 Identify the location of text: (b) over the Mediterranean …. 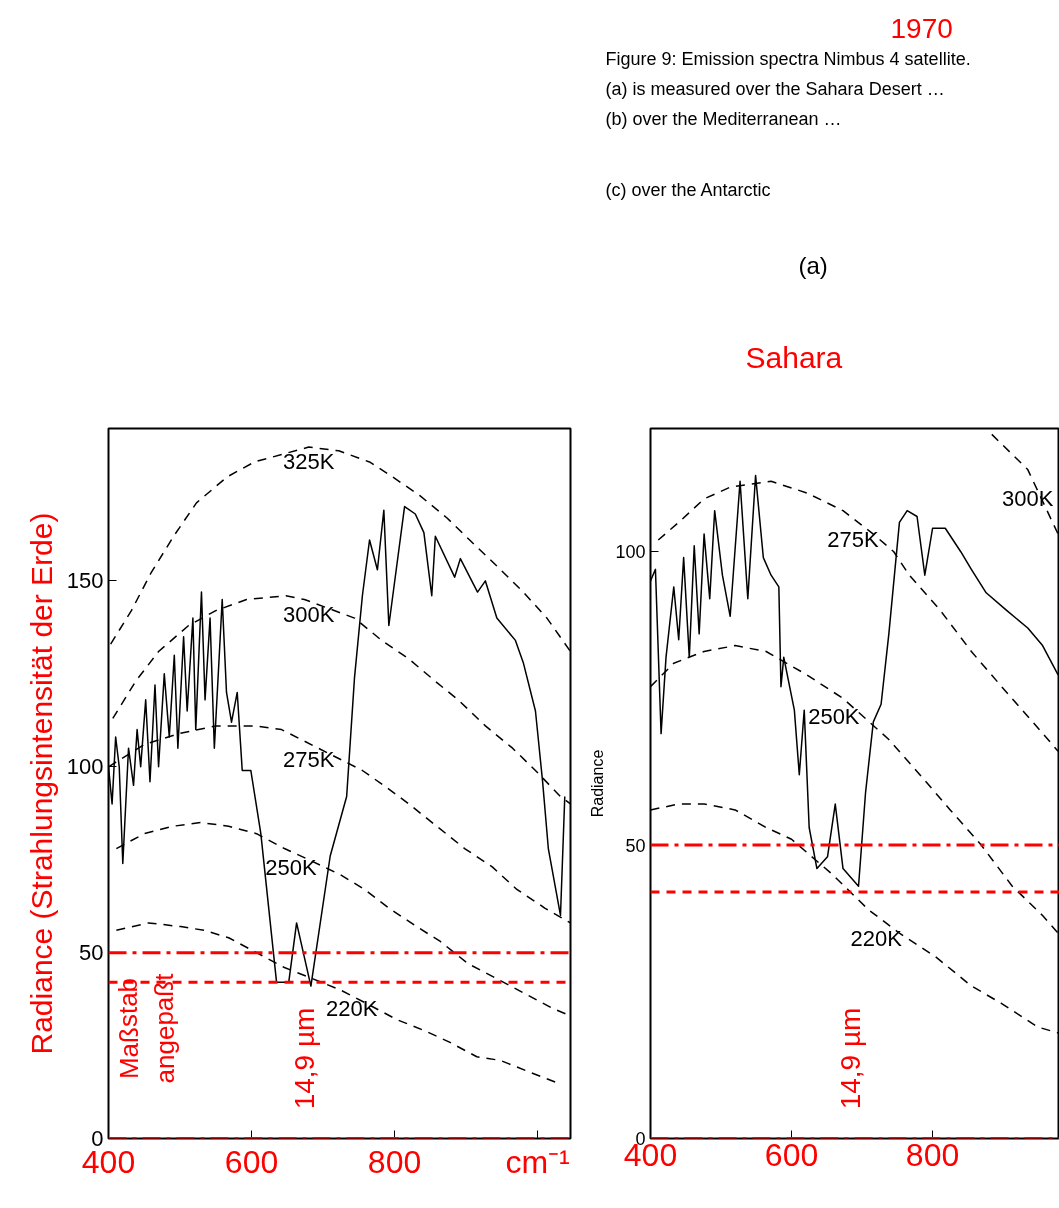
(723, 118).